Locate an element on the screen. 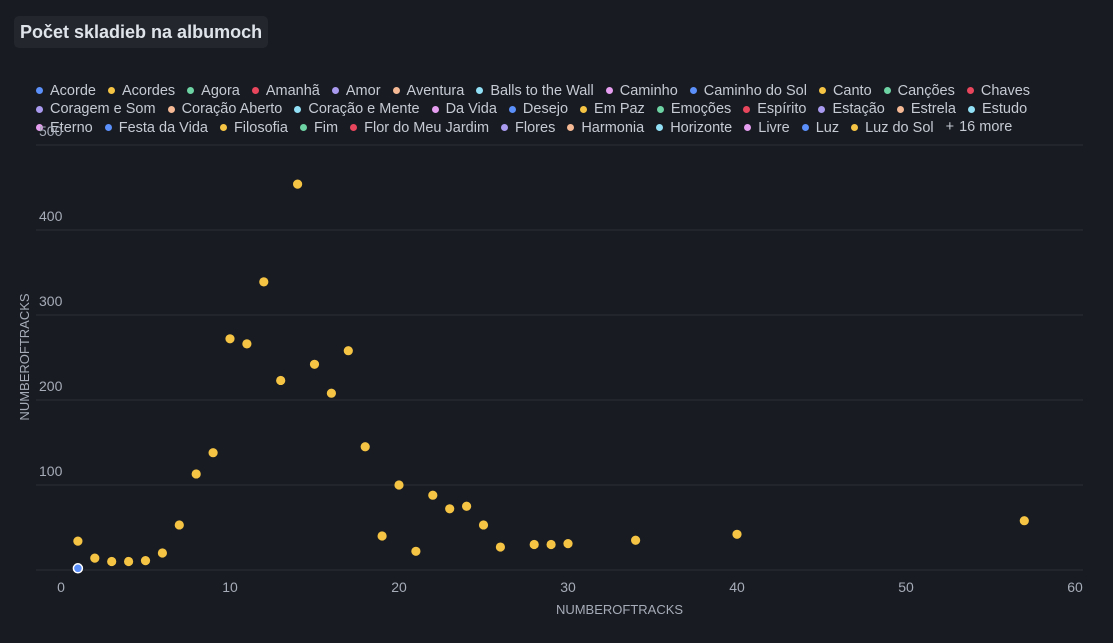 This screenshot has width=1113, height=643. legend-item: Da Vida is located at coordinates (464, 109).